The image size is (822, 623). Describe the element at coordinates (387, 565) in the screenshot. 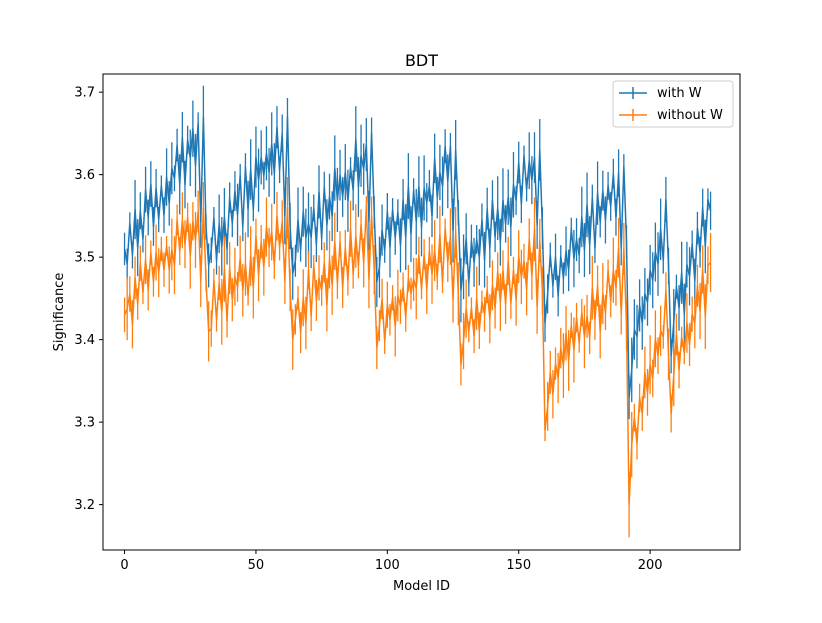

I see `x-tick-label: 100` at that location.